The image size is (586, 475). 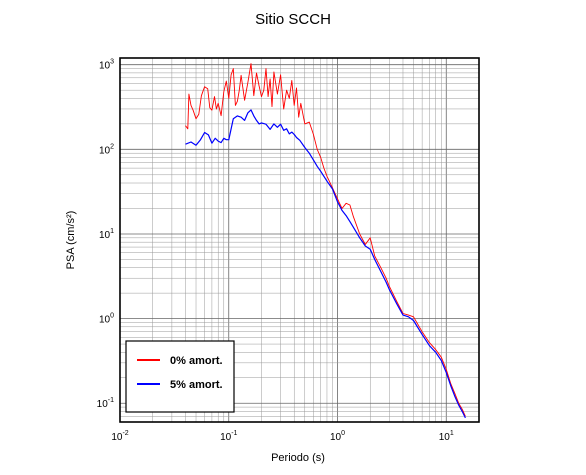 What do you see at coordinates (119, 436) in the screenshot?
I see `x-tick-label: 10⁻²` at bounding box center [119, 436].